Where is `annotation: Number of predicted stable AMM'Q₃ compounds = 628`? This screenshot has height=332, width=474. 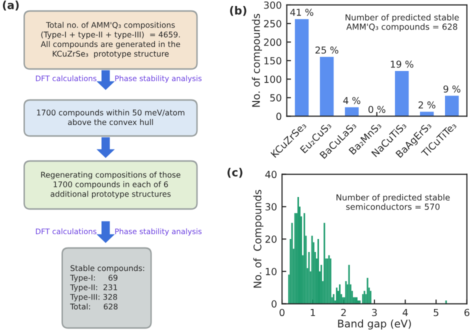
annotation: Number of predicted stable AMM'Q₃ compounds = 628 is located at coordinates (402, 23).